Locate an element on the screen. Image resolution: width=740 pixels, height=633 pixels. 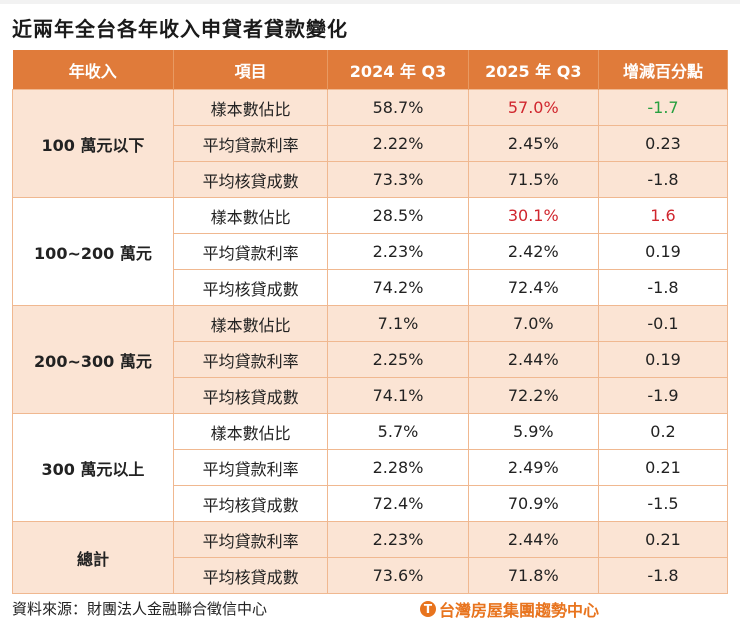
value-2024-cell: 73.3% is located at coordinates (398, 179).